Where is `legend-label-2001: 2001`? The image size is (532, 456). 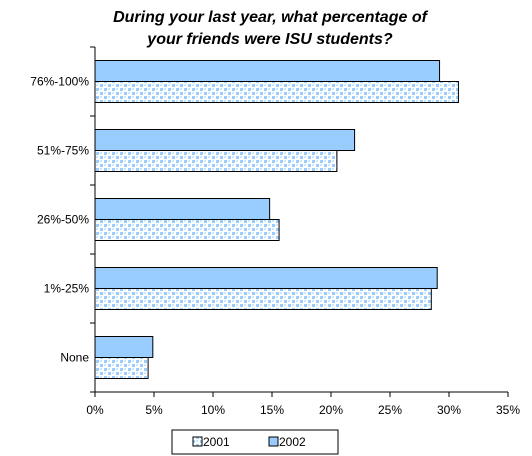
legend-label-2001: 2001 is located at coordinates (216, 442).